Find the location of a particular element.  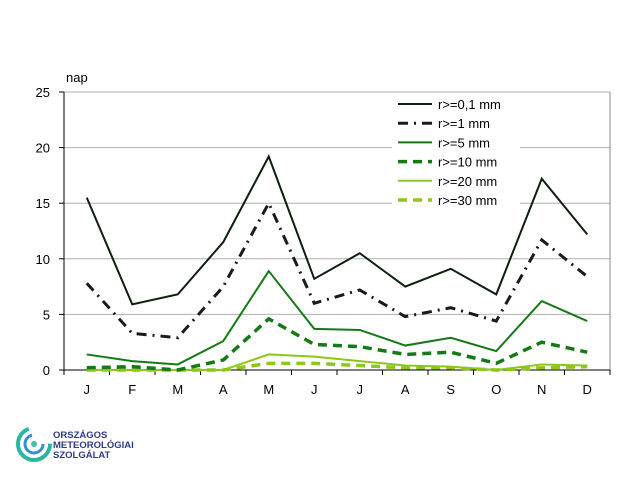

logo-text: ORSZÁGOS METEOROLÓGIAI SZOLGÁLAT is located at coordinates (93, 446).